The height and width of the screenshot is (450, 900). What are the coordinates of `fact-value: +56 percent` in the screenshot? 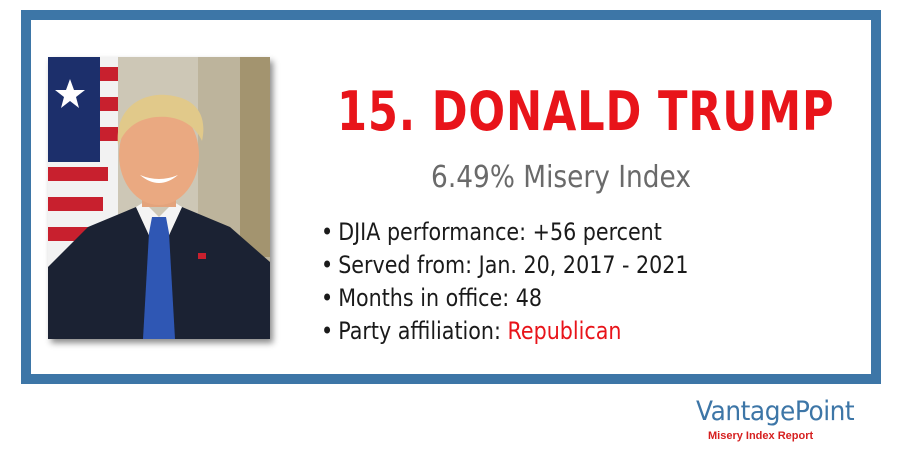 It's located at (597, 232).